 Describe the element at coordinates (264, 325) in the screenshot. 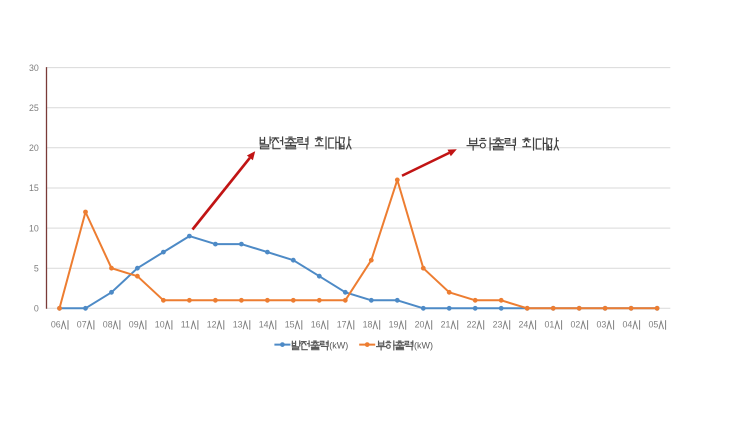

I see `svg-text: 14` at that location.